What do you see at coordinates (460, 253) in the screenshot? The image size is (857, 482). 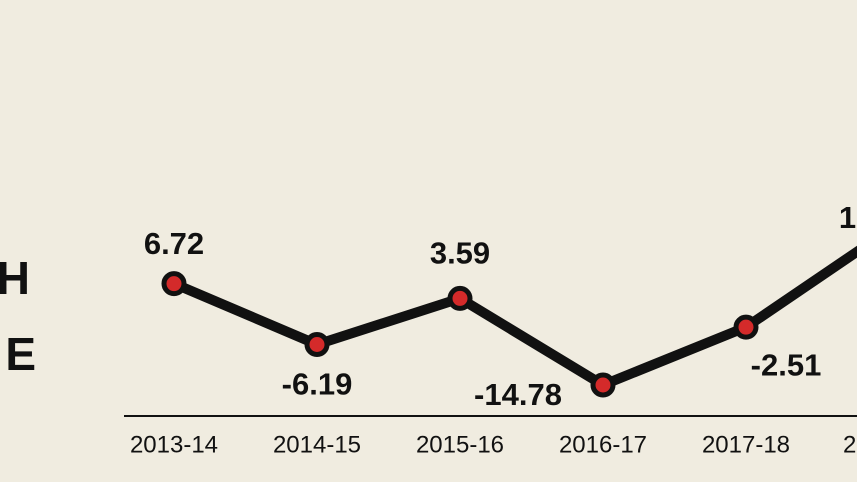 I see `data-label: 3.59` at bounding box center [460, 253].